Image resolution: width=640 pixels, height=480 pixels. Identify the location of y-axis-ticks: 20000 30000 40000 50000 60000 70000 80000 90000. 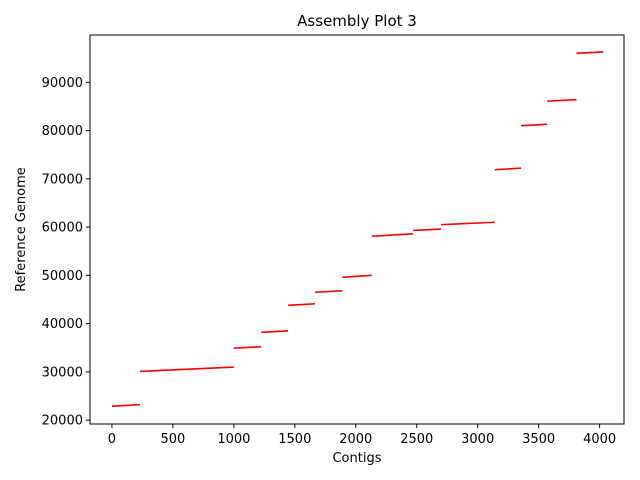
(66, 252).